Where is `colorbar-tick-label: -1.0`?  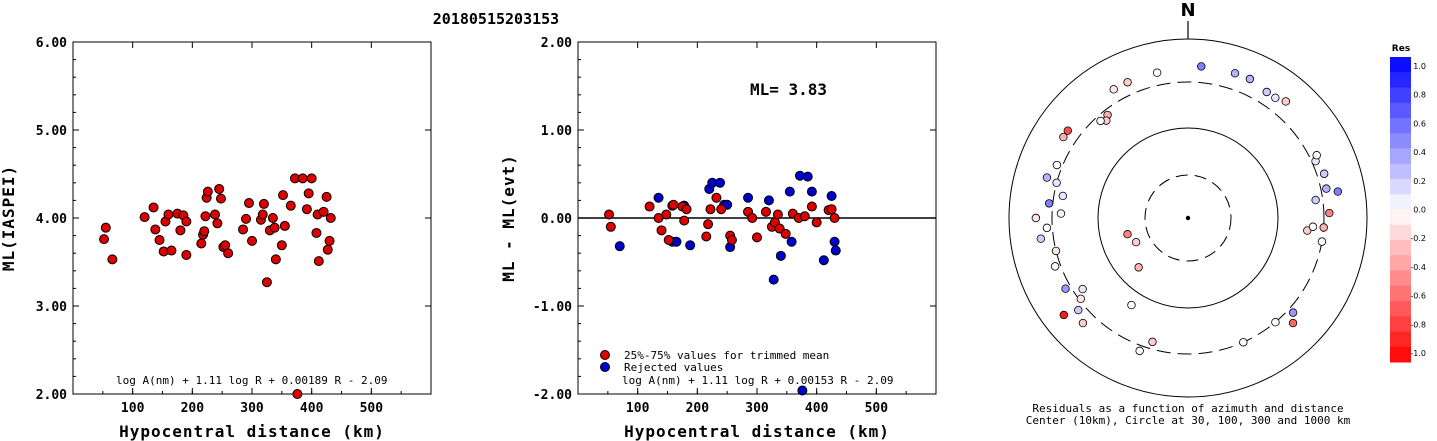 colorbar-tick-label: -1.0 is located at coordinates (1418, 353).